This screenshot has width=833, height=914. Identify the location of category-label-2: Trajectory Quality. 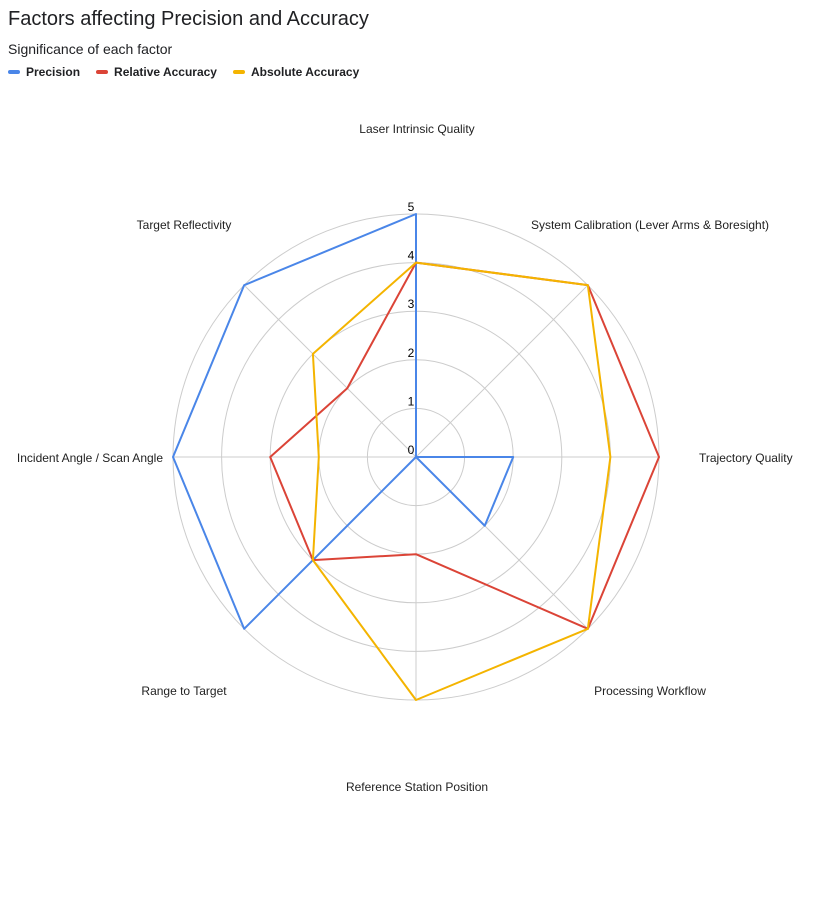
(746, 458).